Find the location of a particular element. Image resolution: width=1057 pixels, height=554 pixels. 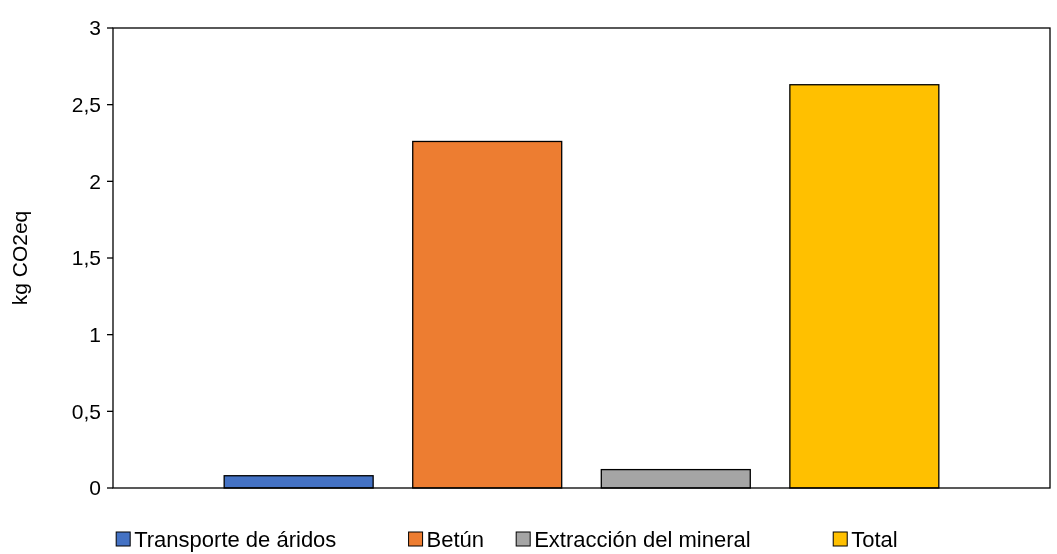

legend-label: Extracción del mineral is located at coordinates (642, 539).